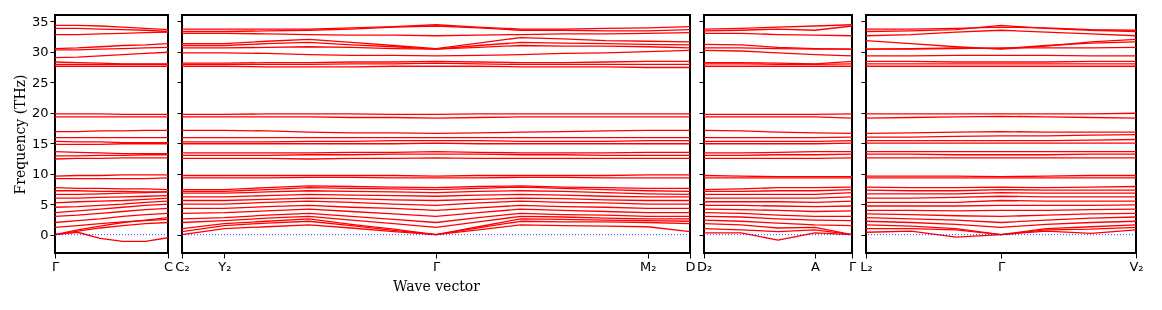 This screenshot has height=310, width=1162. I want to click on x-tick-label: D, so click(690, 266).